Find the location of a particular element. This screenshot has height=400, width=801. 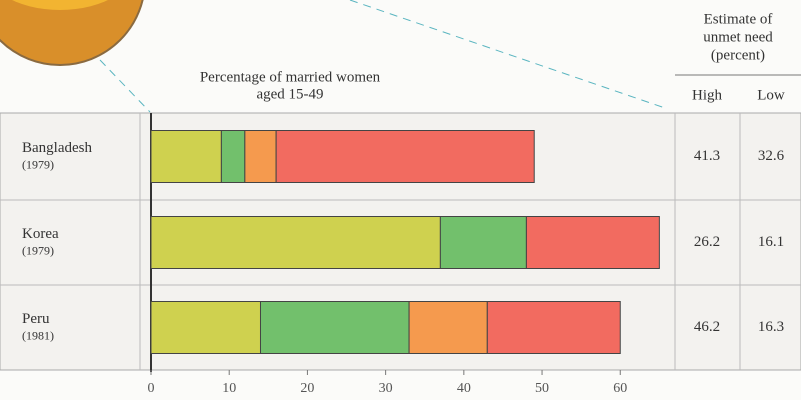

table-cell: 16.1 is located at coordinates (771, 242).